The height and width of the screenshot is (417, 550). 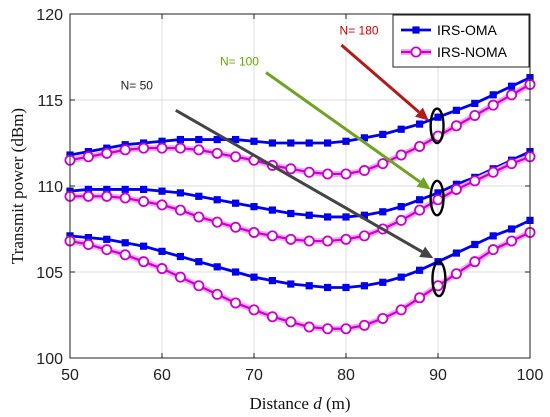 What do you see at coordinates (50, 187) in the screenshot?
I see `y-tick-label: 110` at bounding box center [50, 187].